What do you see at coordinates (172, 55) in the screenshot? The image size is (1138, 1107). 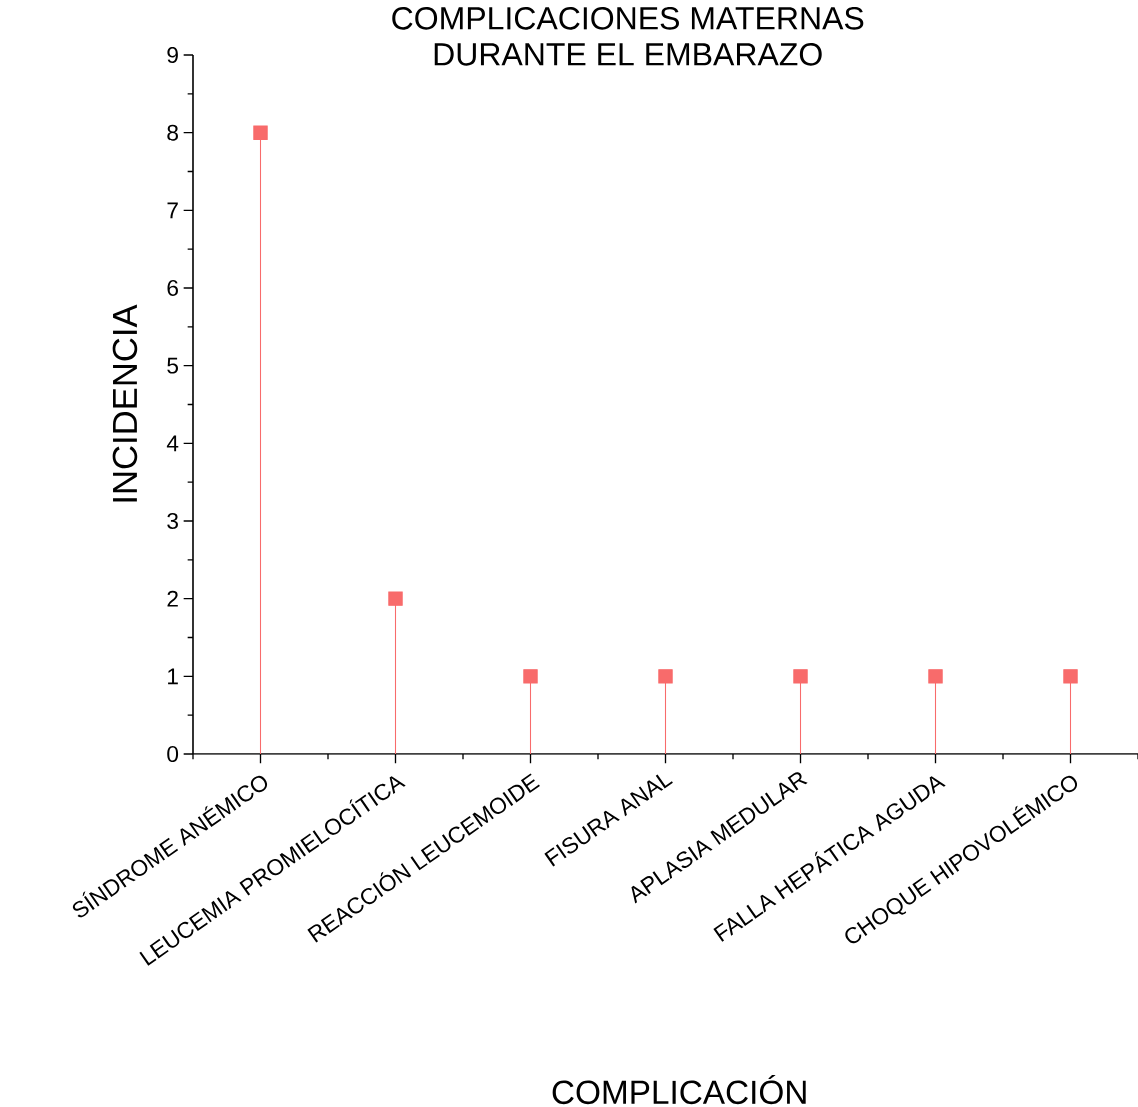 I see `y-tick-label: 9` at bounding box center [172, 55].